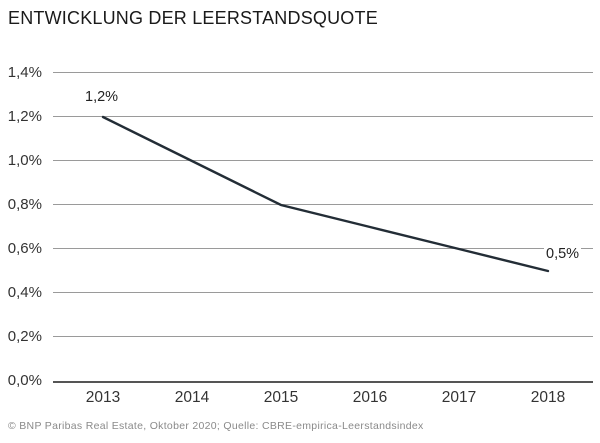 The width and height of the screenshot is (600, 443). What do you see at coordinates (459, 397) in the screenshot?
I see `x-axis-tick-label: 2017` at bounding box center [459, 397].